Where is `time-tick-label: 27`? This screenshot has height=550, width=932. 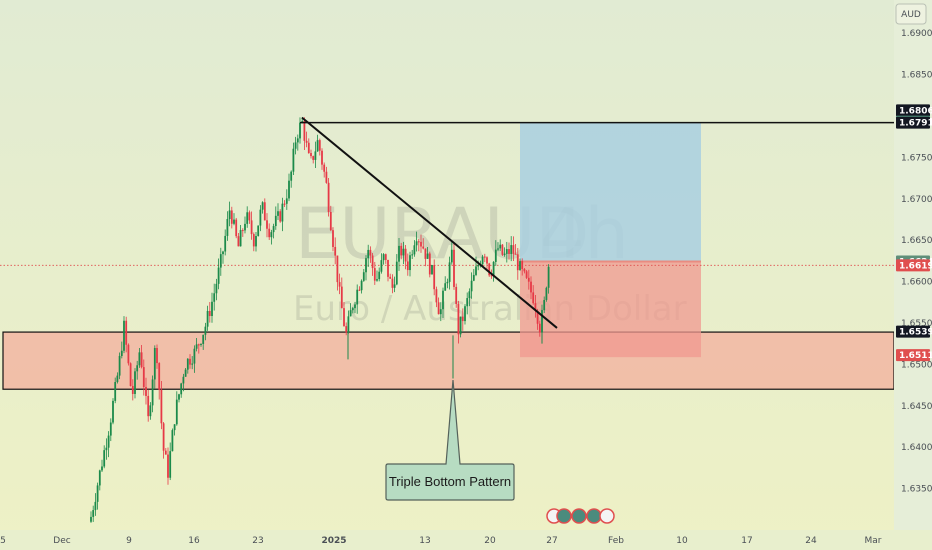
time-tick-label: 27 is located at coordinates (551, 541).